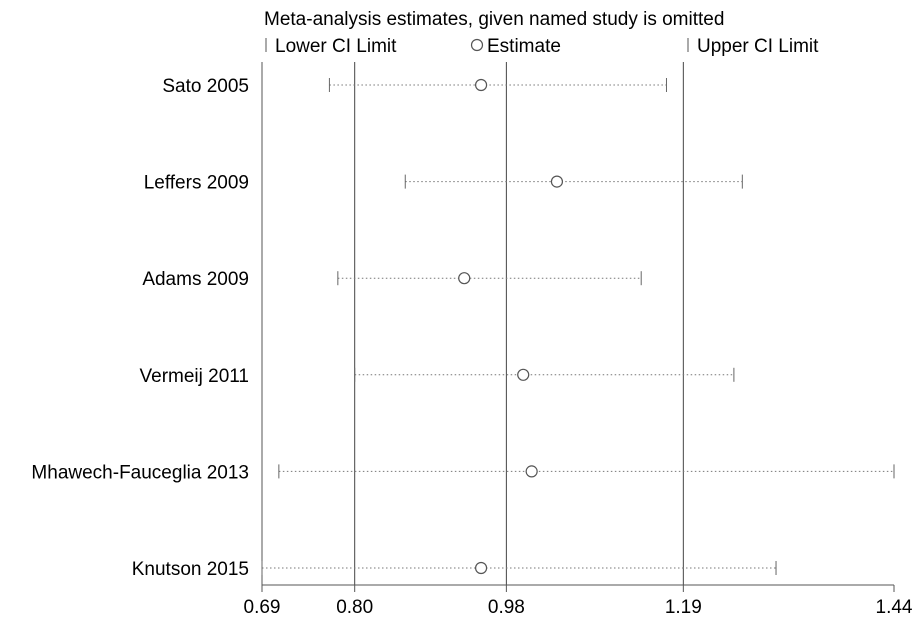 The image size is (924, 623). What do you see at coordinates (443, 183) in the screenshot?
I see `study-row: Leffers 2009` at bounding box center [443, 183].